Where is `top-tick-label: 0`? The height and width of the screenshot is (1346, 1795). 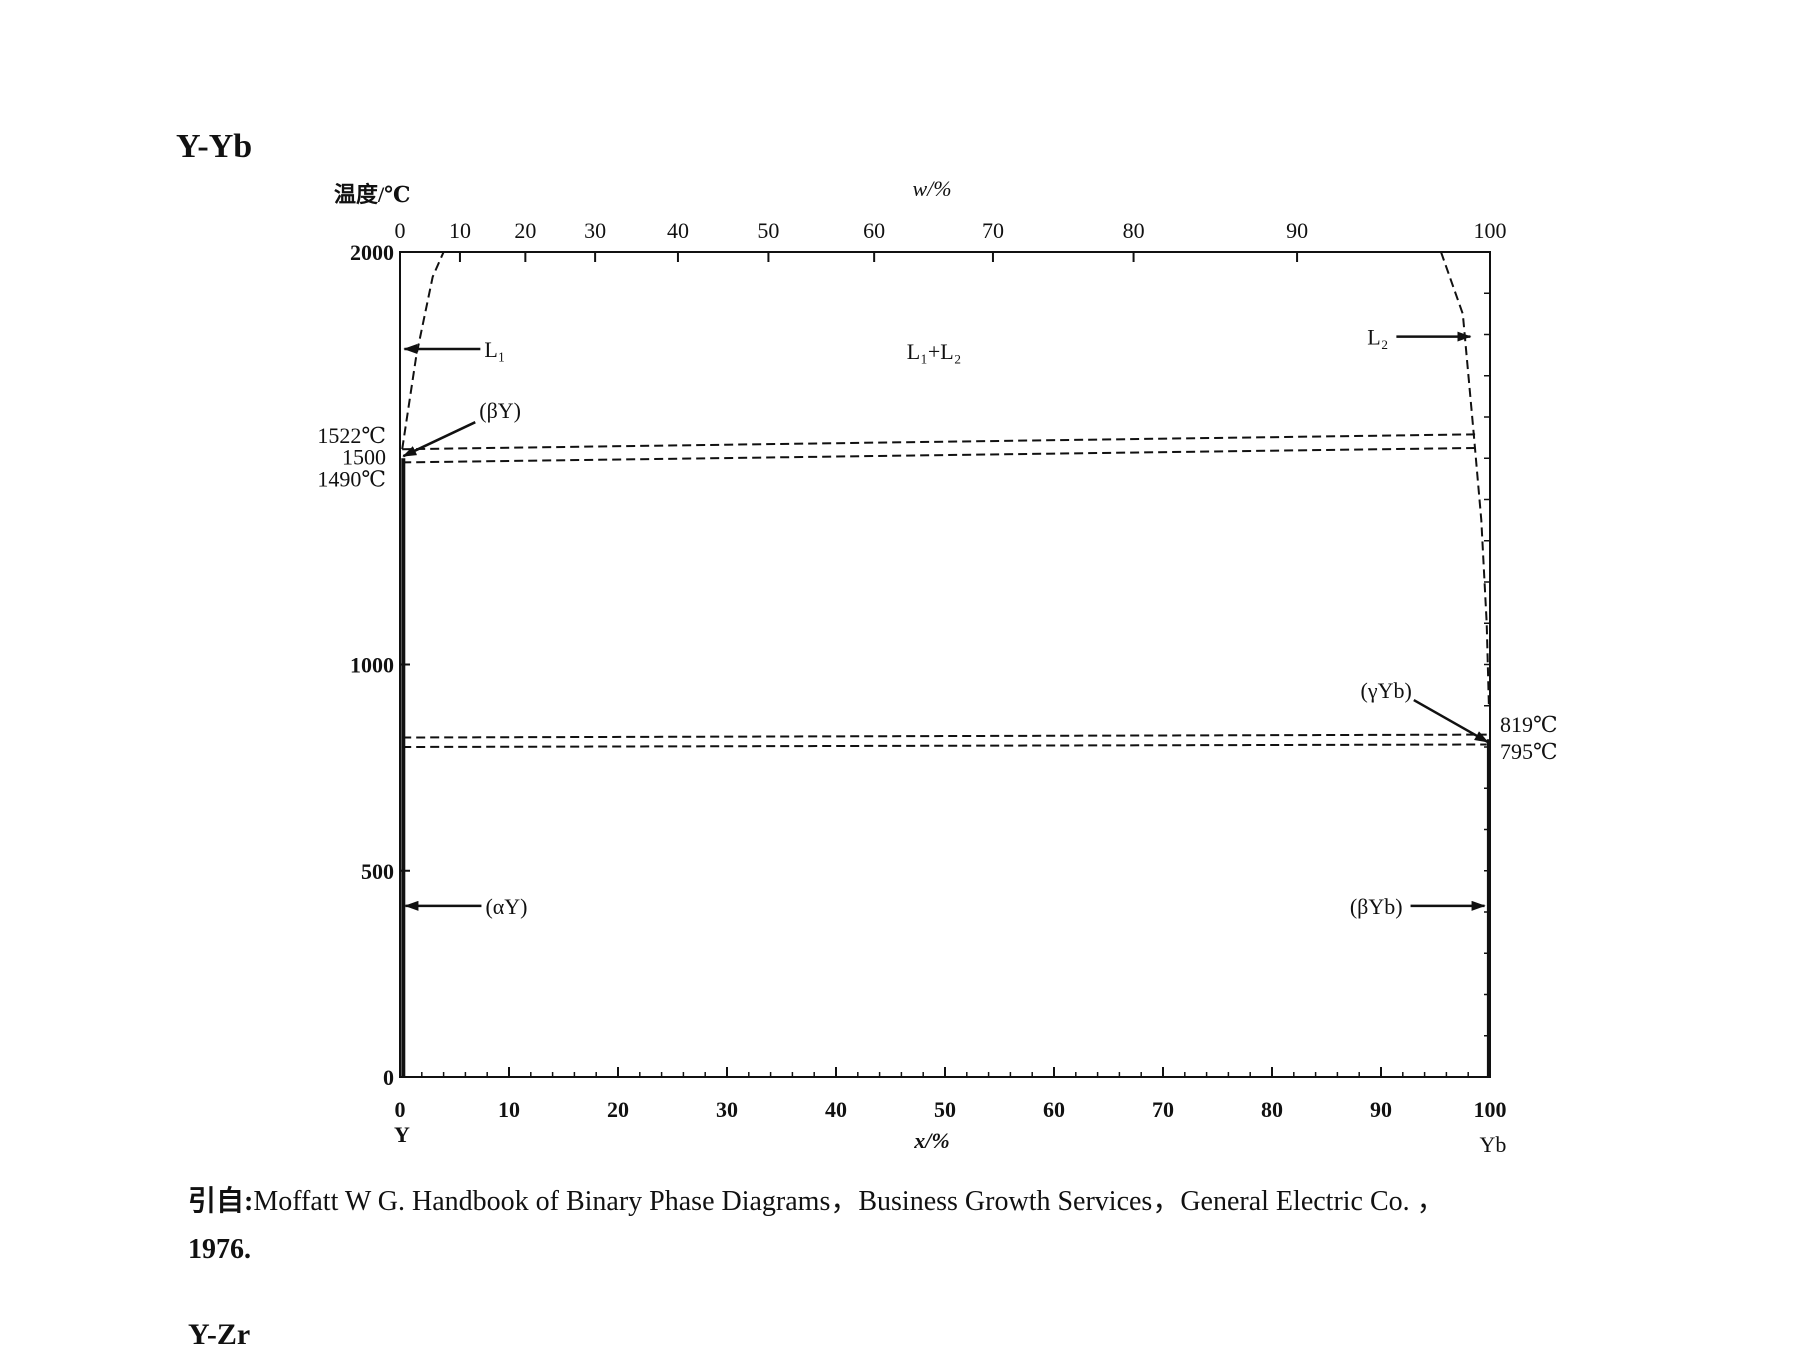 top-tick-label: 0 is located at coordinates (400, 230).